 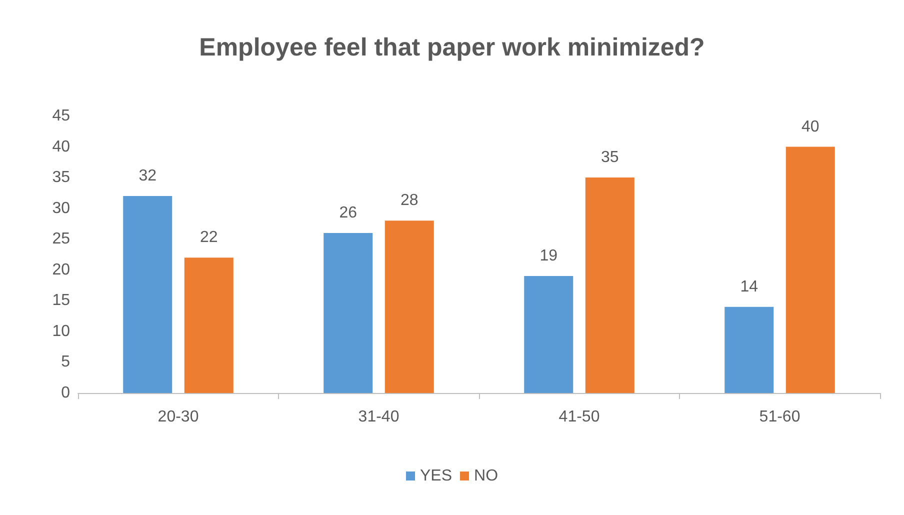 What do you see at coordinates (147, 176) in the screenshot?
I see `data-label: 32` at bounding box center [147, 176].